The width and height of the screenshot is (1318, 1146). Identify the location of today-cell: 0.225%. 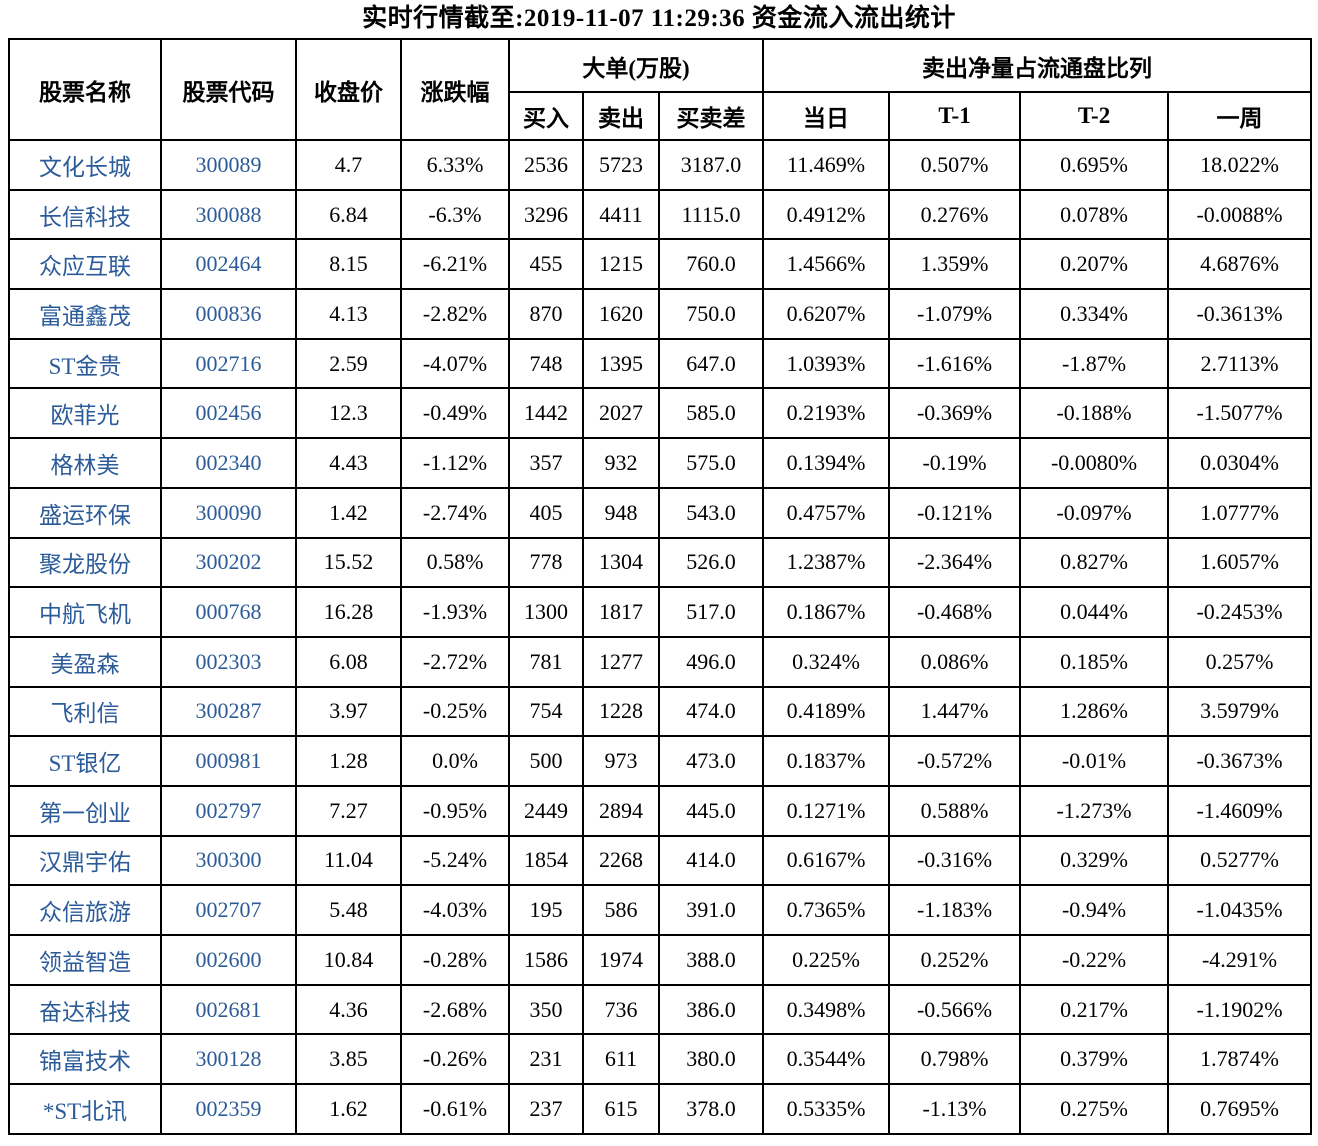
(826, 960).